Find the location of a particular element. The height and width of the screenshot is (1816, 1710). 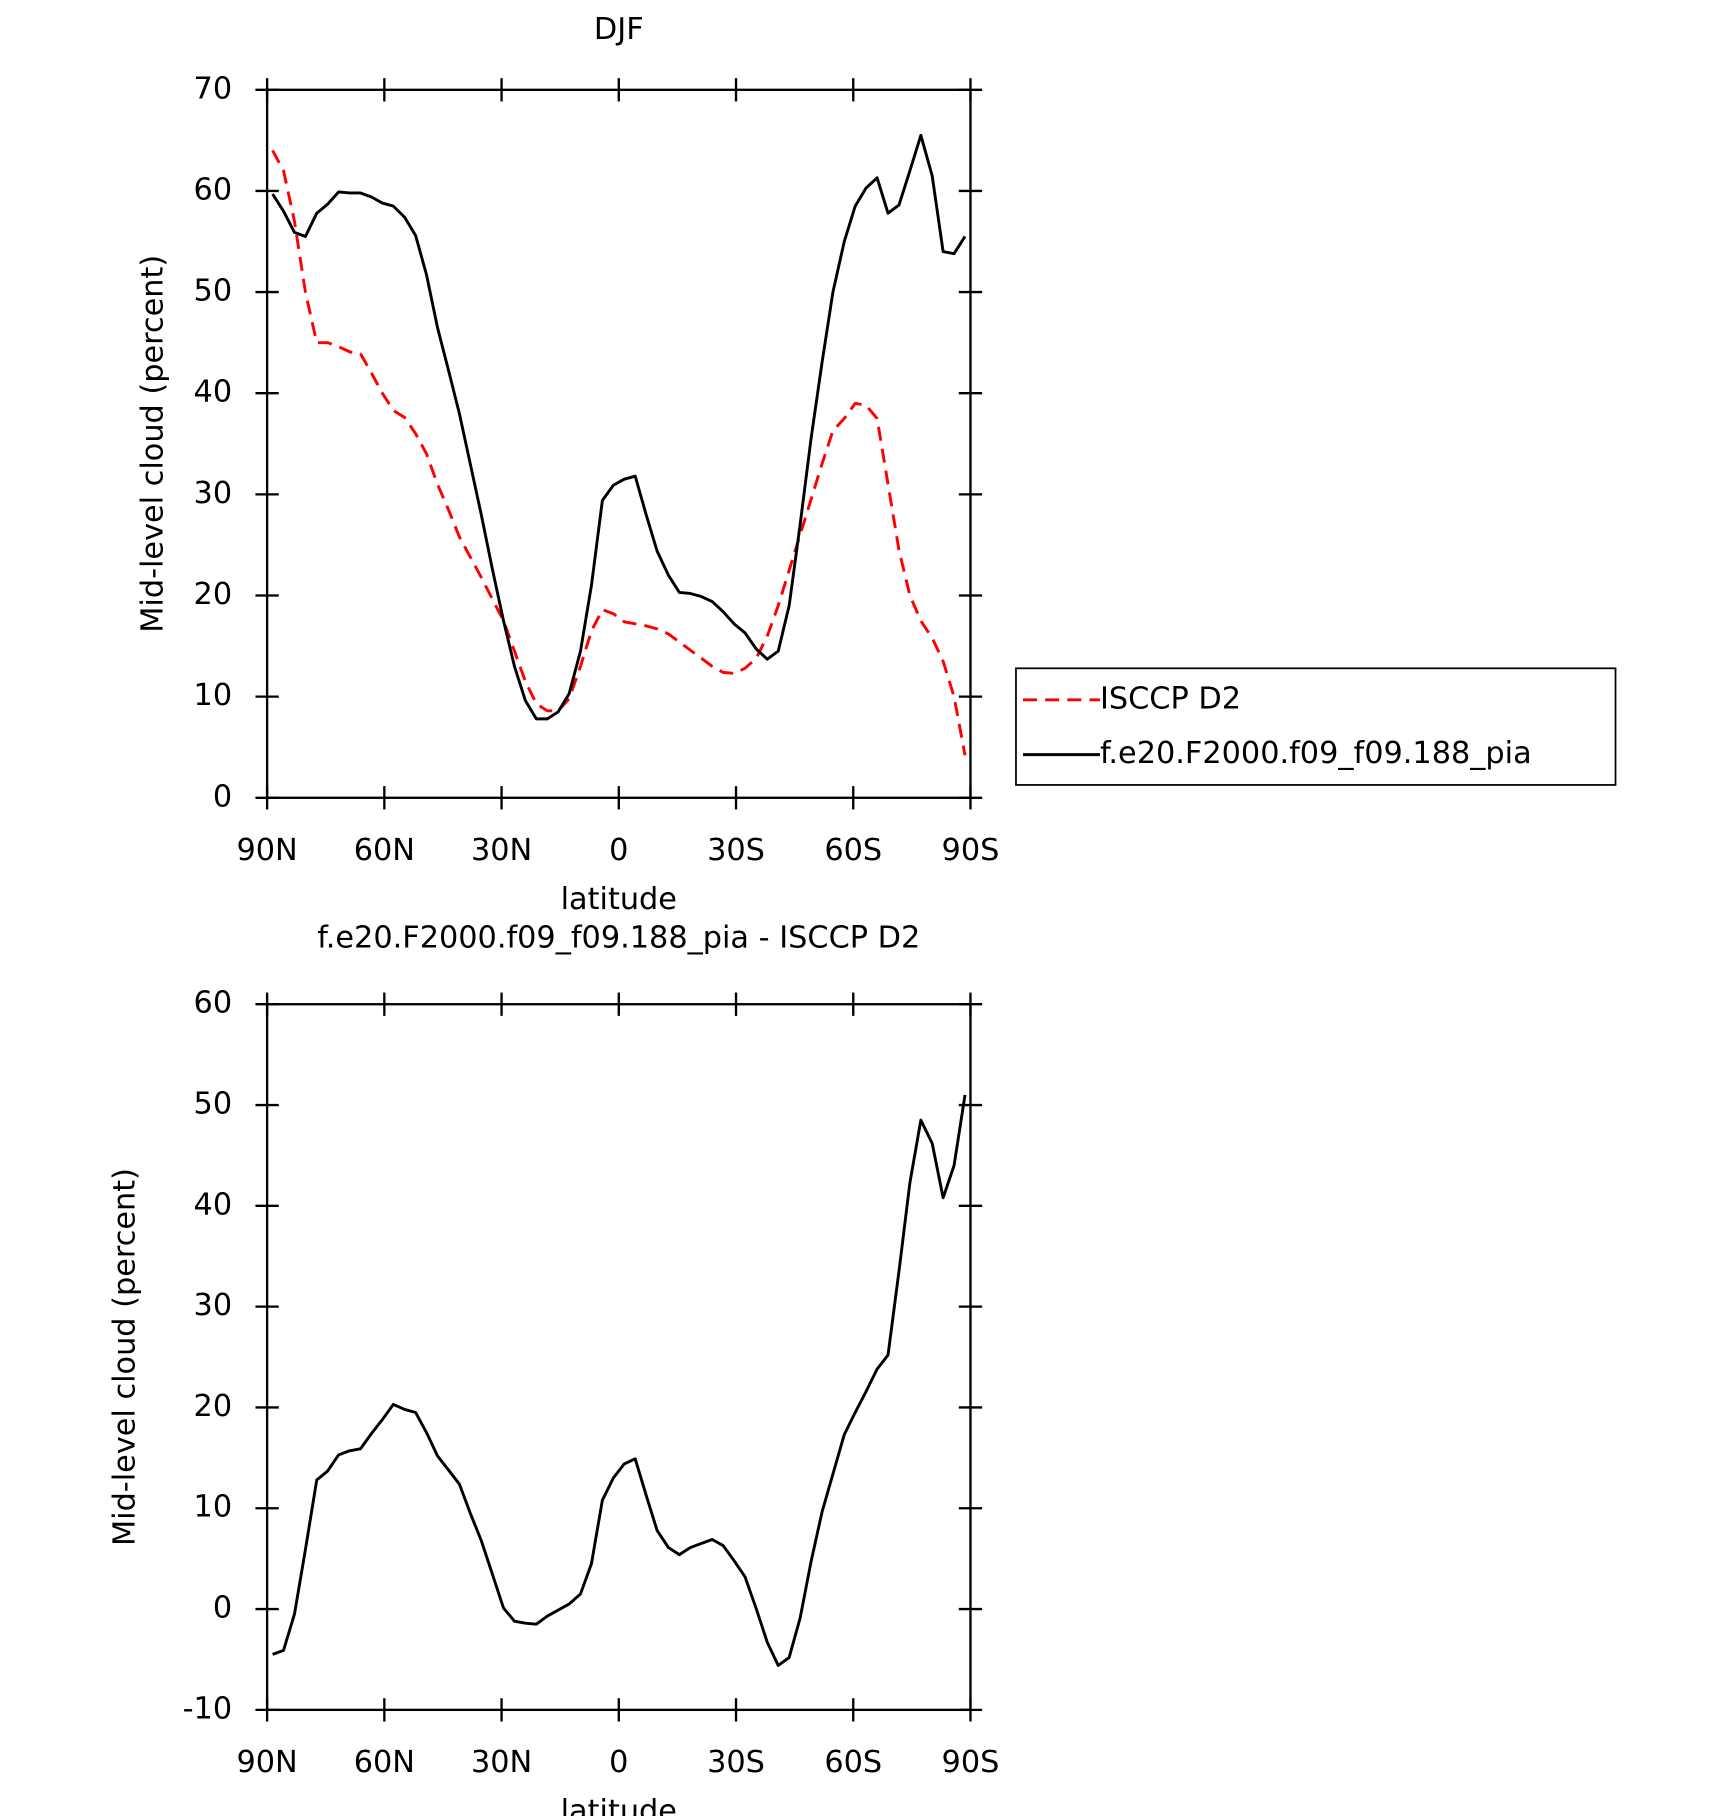

legend-label: ISCCP D2 is located at coordinates (1170, 698).